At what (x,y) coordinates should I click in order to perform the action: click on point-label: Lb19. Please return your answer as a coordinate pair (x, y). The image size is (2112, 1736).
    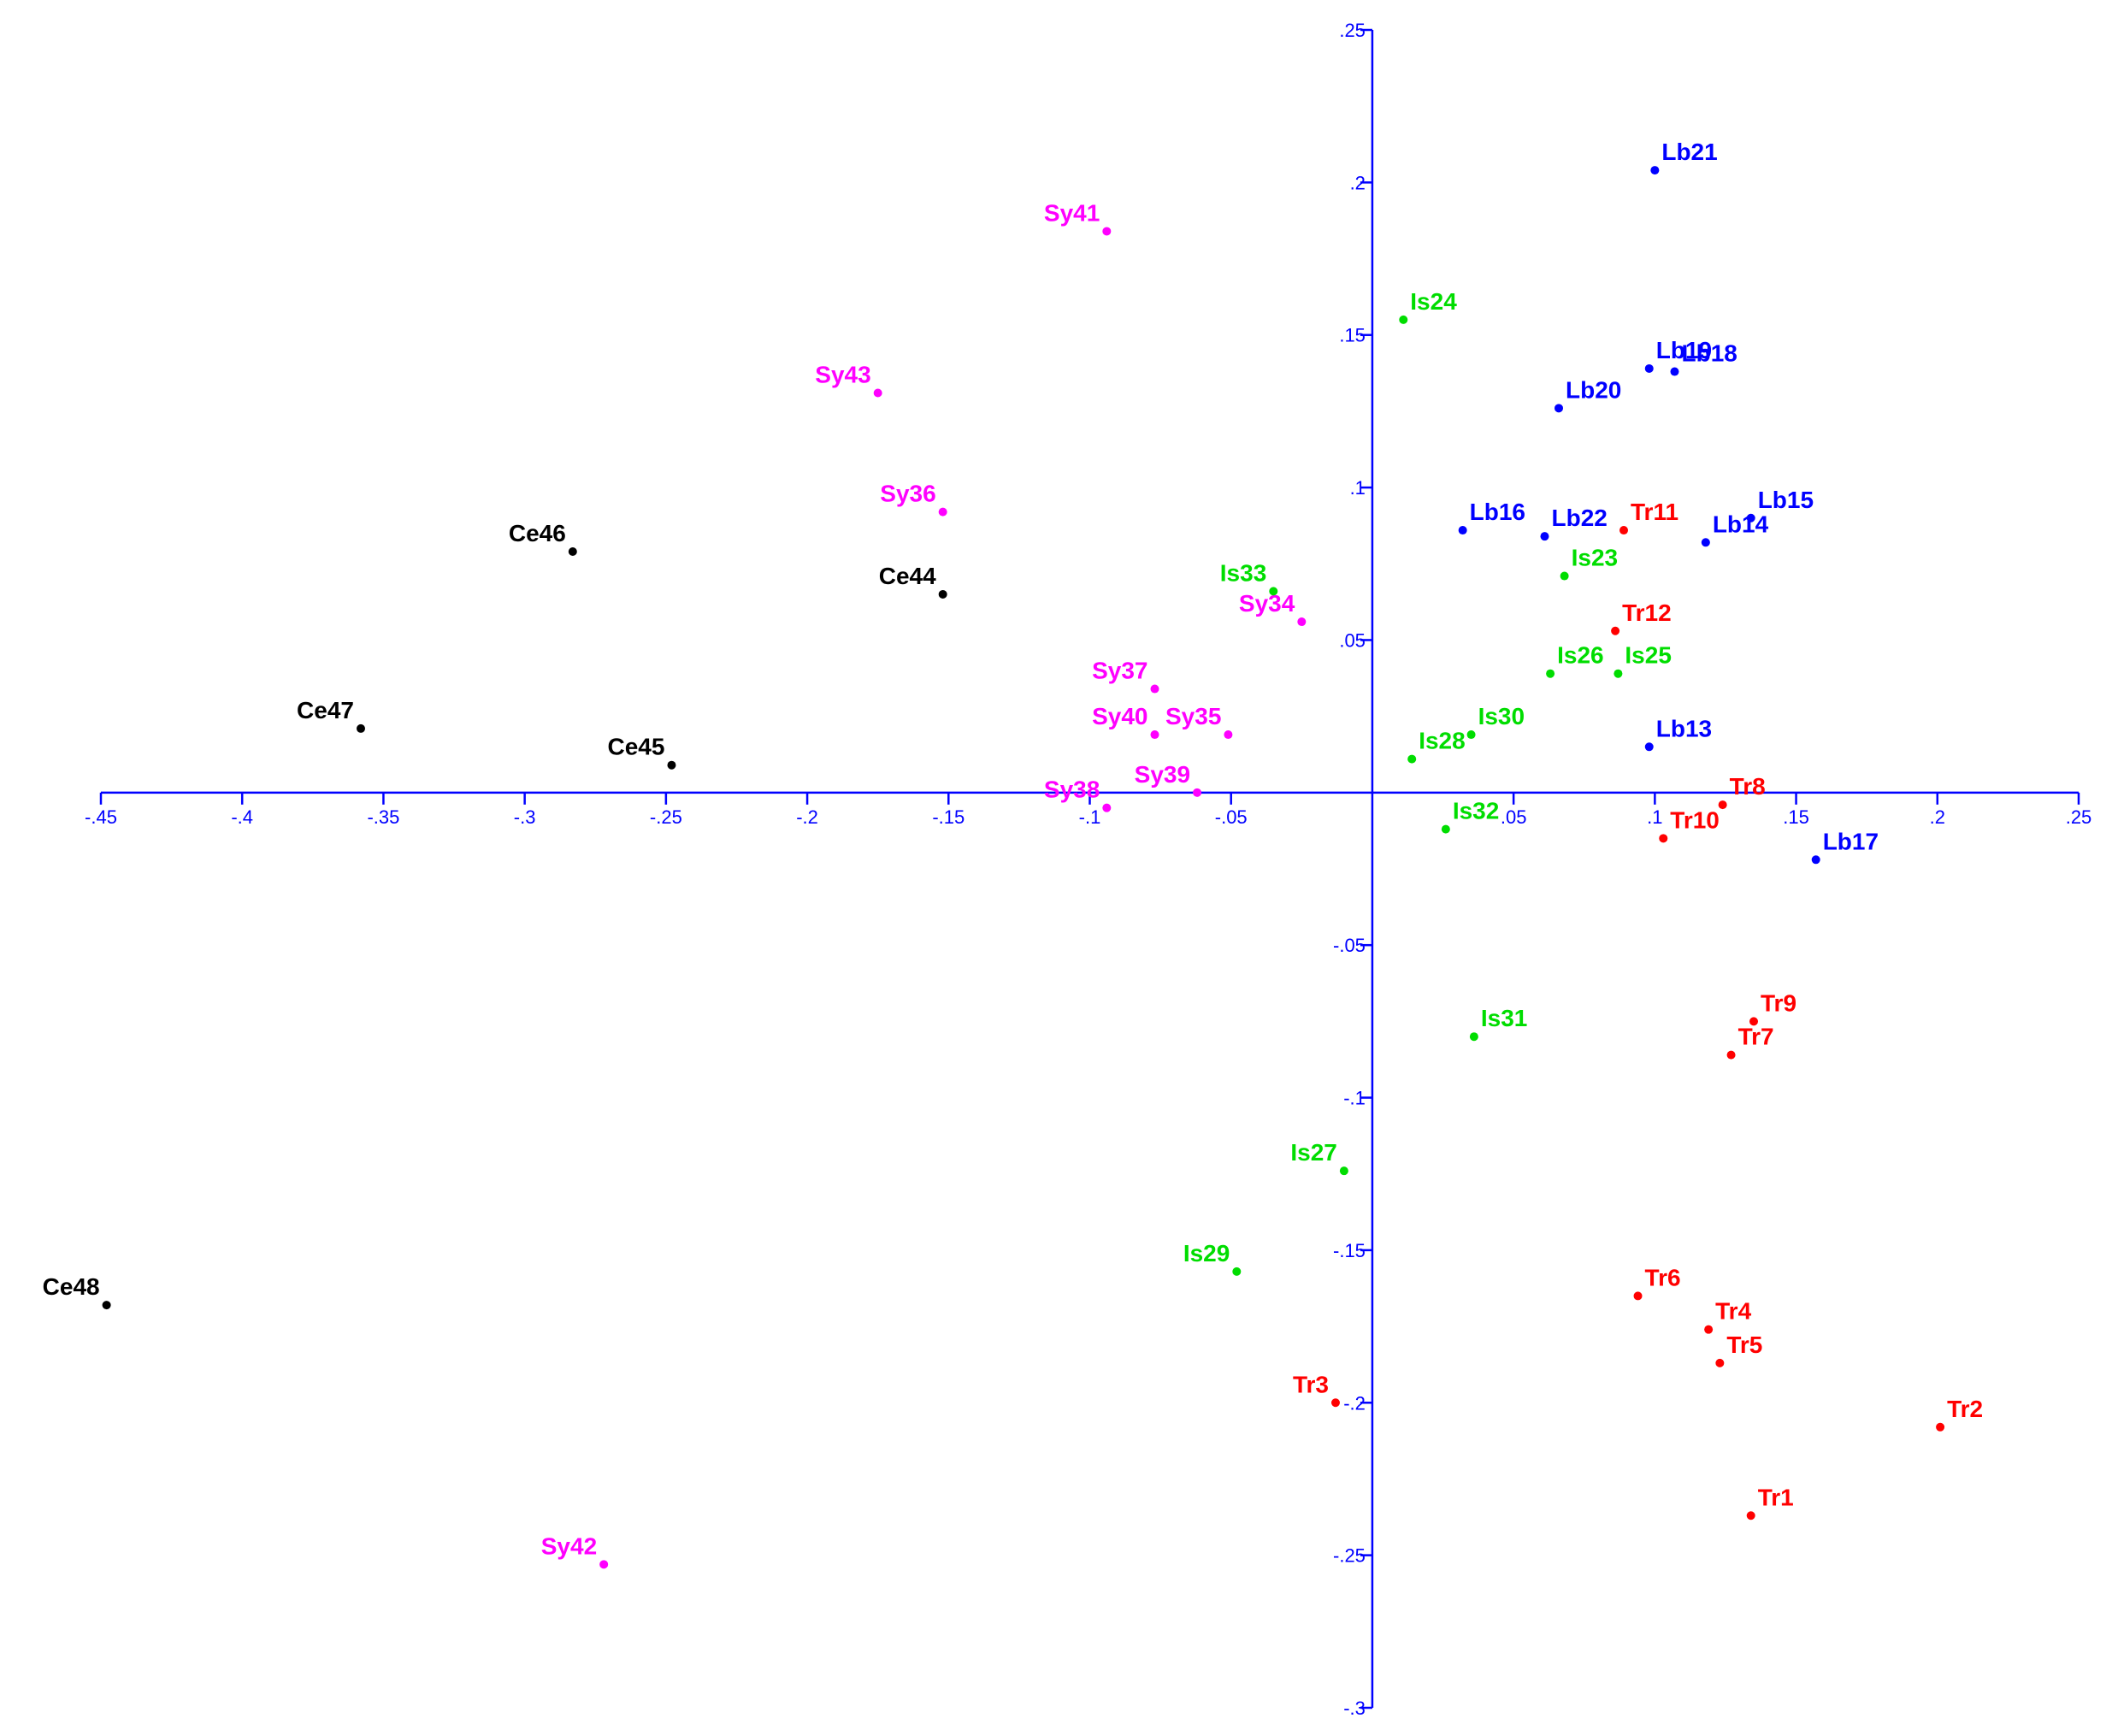
    Looking at the image, I should click on (1684, 350).